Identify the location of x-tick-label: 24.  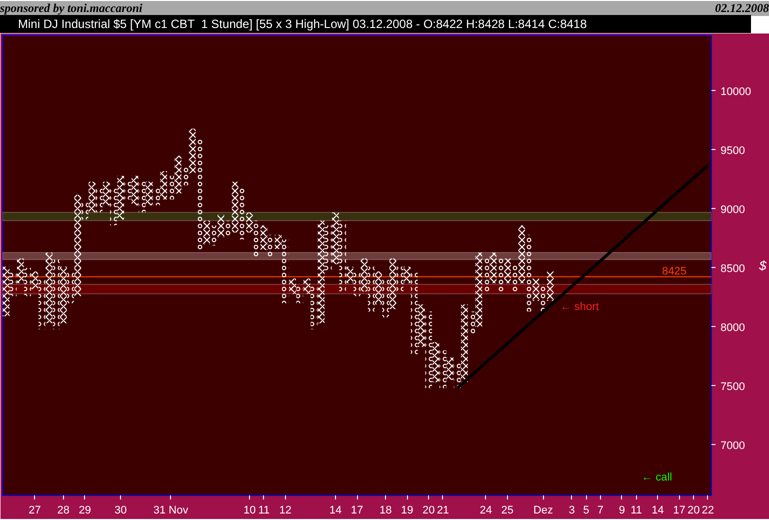
(486, 510).